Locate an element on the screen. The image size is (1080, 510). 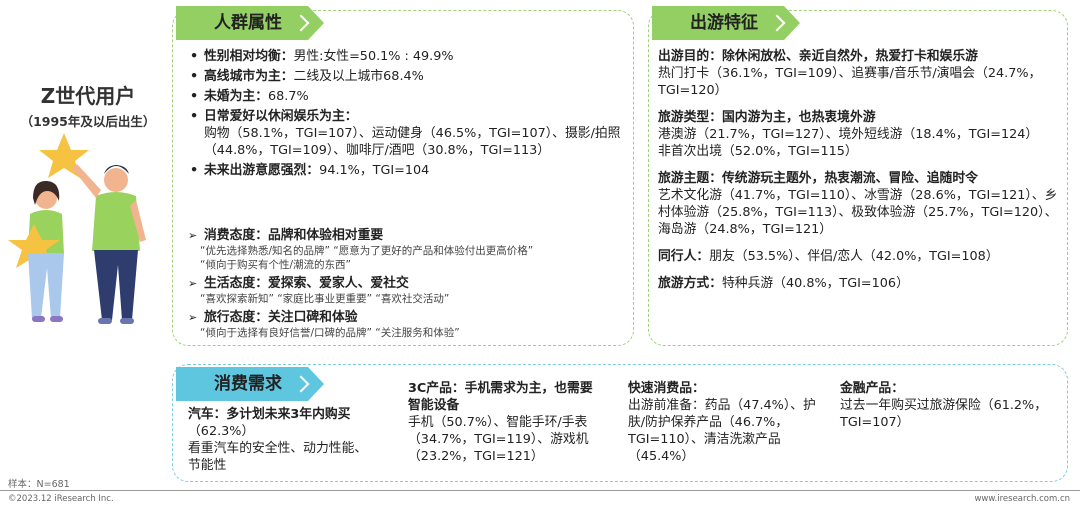
illustration-two-people-star is located at coordinates (77, 228).